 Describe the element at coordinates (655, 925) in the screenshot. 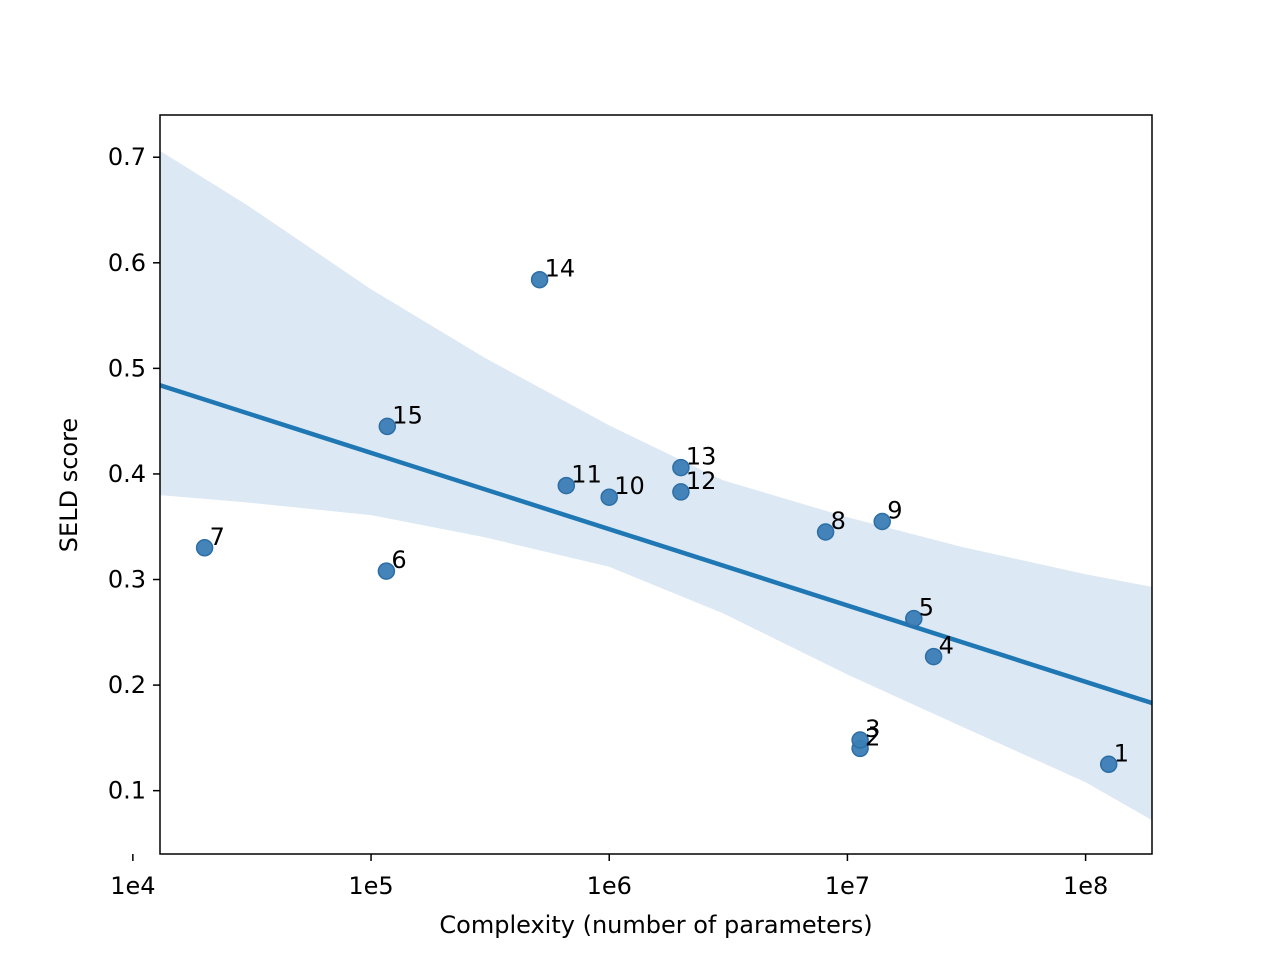

I see `x-axis-label: Complexity (number of parameters)` at that location.